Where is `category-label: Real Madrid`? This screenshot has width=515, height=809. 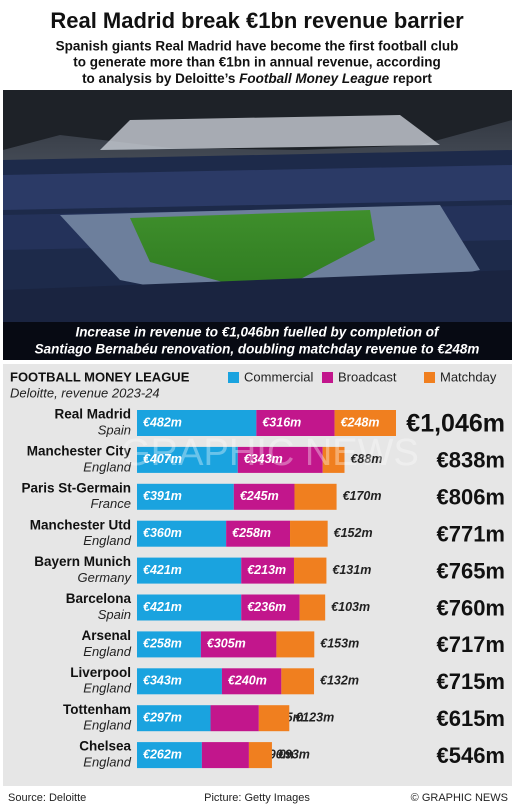
category-label: Real Madrid is located at coordinates (92, 414).